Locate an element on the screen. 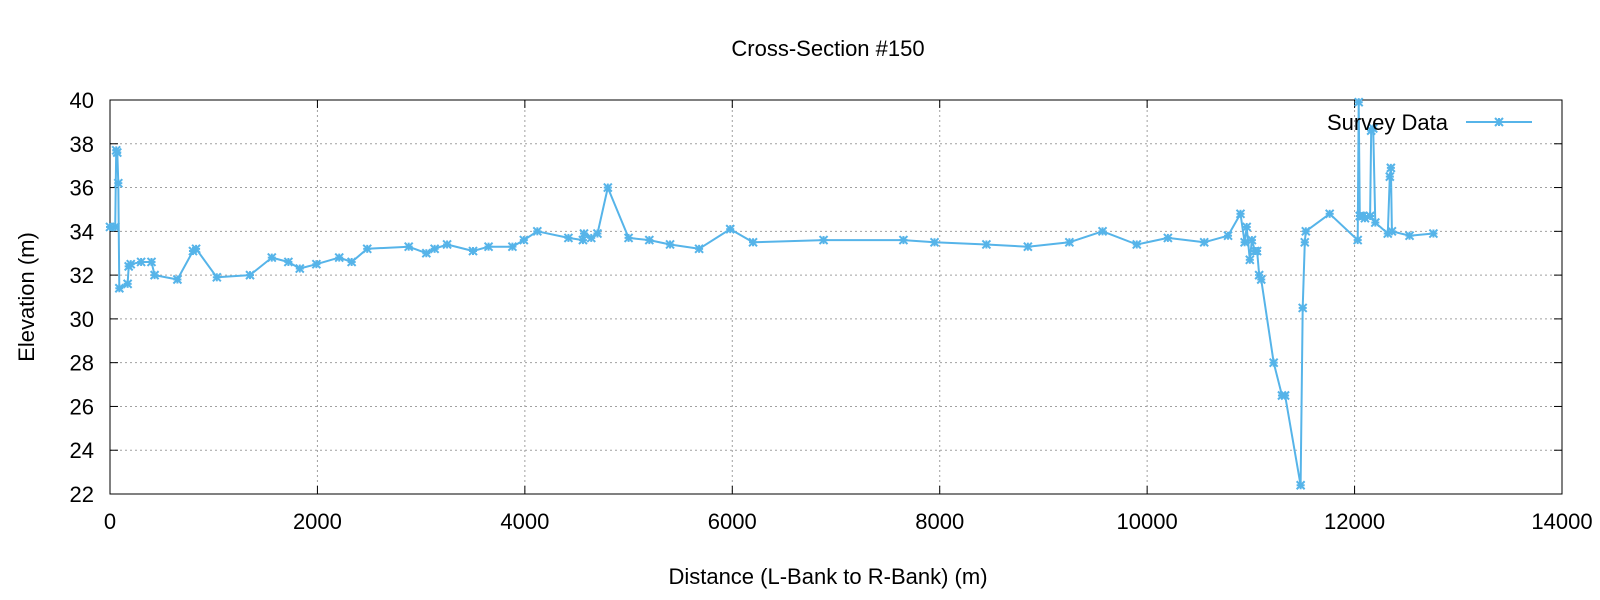  legend: Survey Data is located at coordinates (1429, 122).